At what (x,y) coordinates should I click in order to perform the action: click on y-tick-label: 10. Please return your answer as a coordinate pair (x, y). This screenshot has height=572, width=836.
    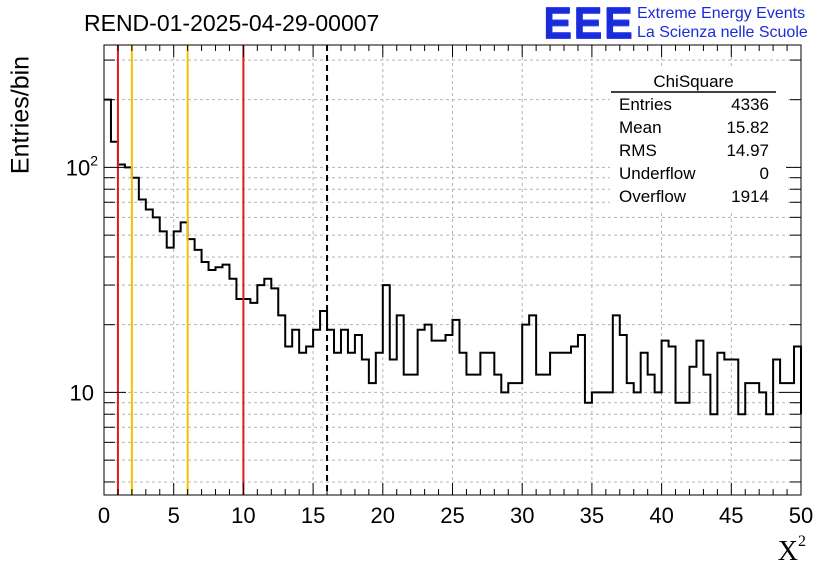
    Looking at the image, I should click on (82, 392).